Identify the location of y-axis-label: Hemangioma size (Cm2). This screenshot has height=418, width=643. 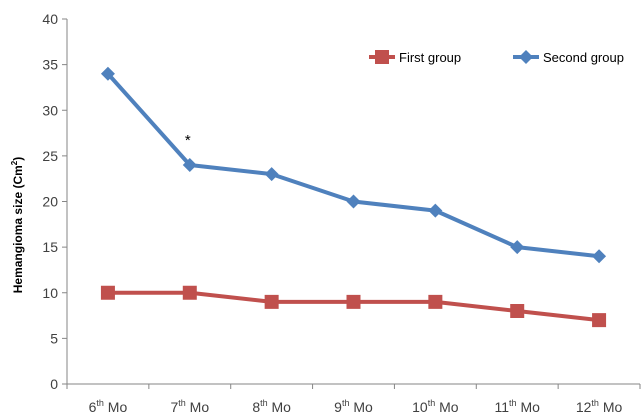
(17, 225).